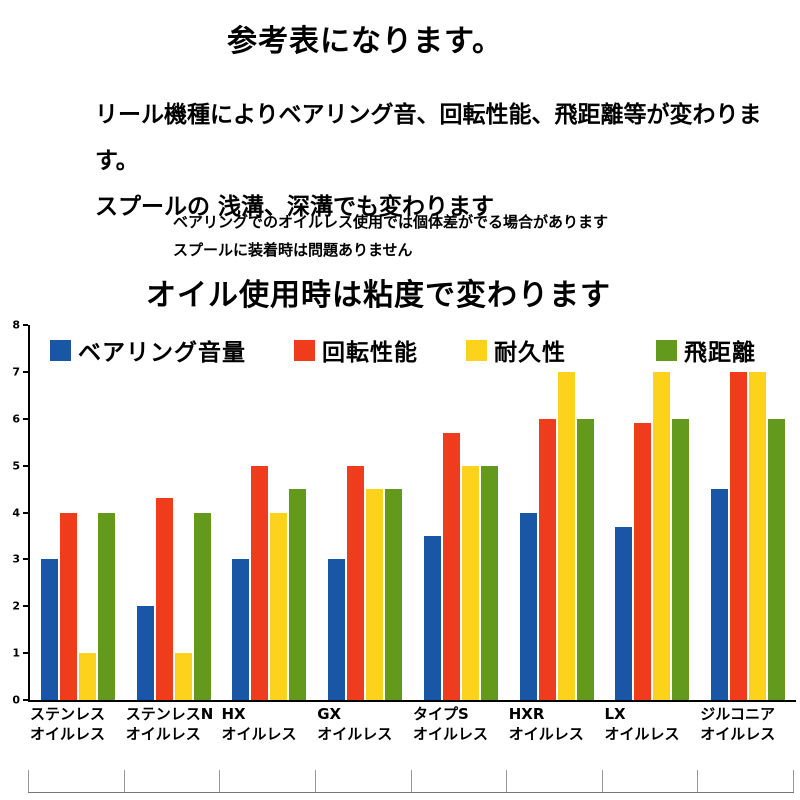  I want to click on y-tick-label: 6, so click(16, 419).